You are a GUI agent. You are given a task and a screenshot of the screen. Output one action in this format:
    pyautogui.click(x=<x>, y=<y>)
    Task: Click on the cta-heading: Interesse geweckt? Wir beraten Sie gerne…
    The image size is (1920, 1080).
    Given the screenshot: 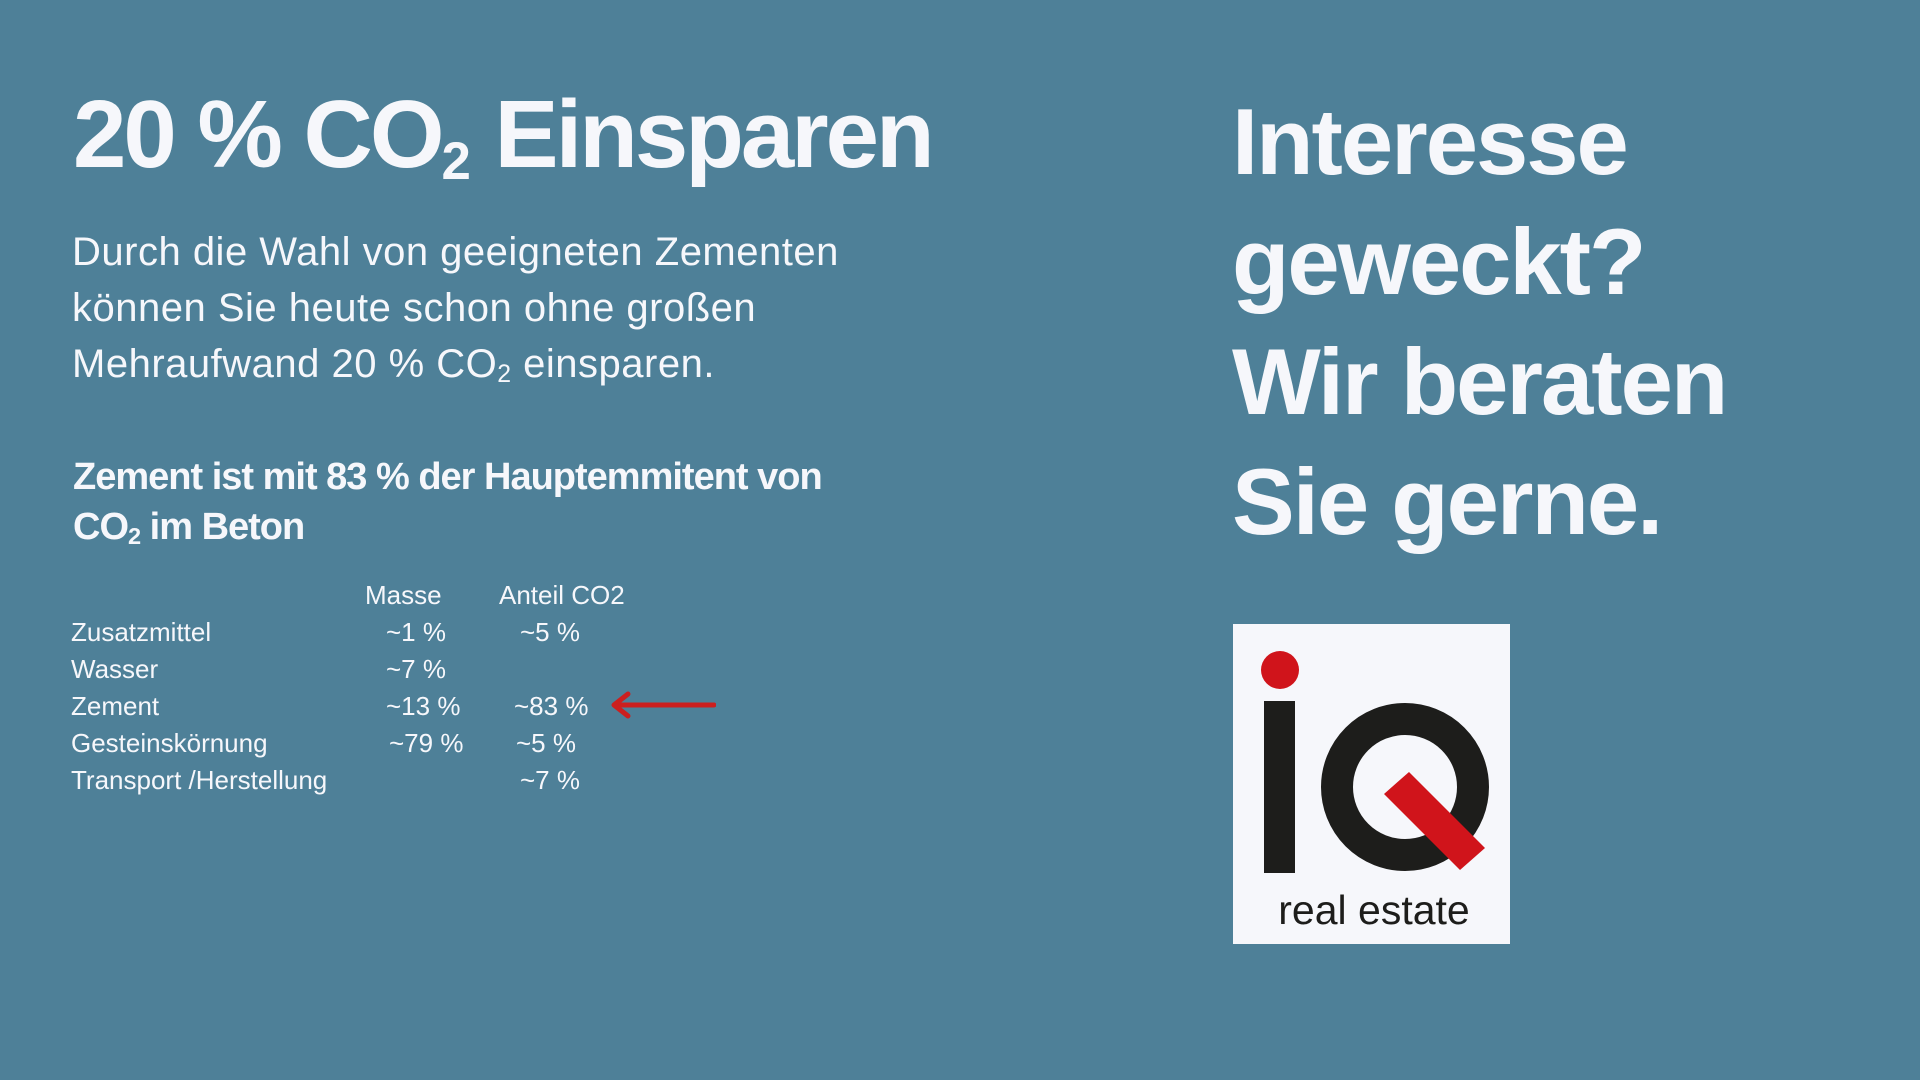 What is the action you would take?
    pyautogui.click(x=1552, y=322)
    